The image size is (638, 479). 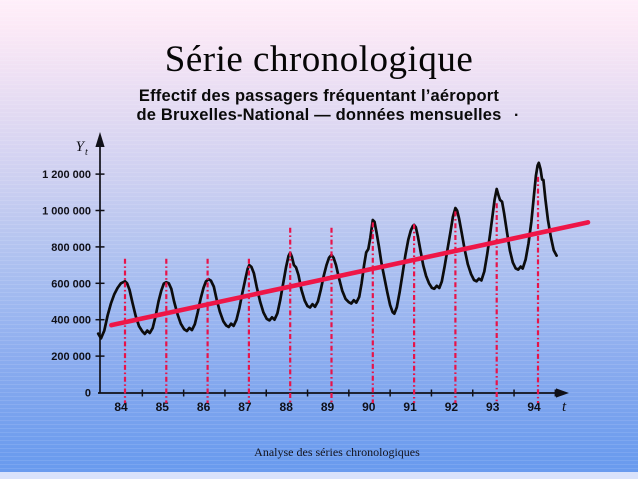 I want to click on x-tick-label: 85, so click(x=163, y=407).